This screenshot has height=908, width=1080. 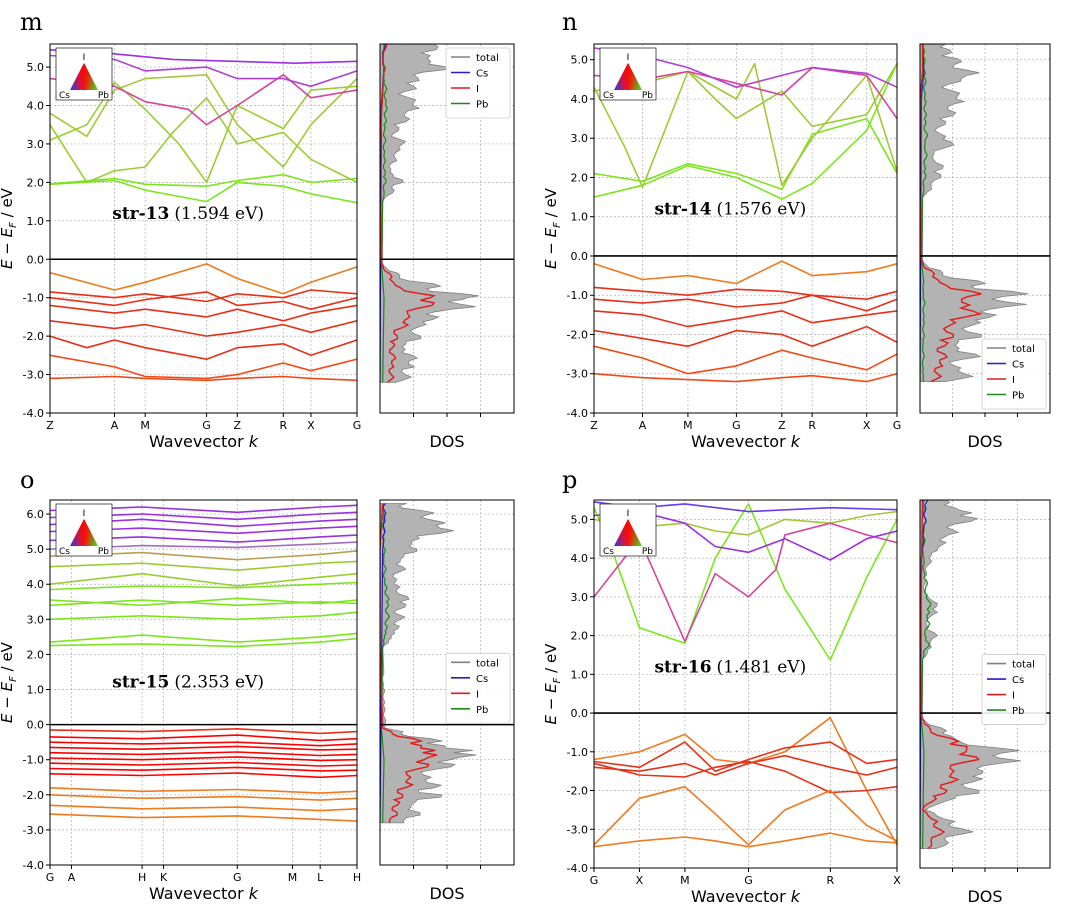 What do you see at coordinates (140, 683) in the screenshot?
I see `structure-name: str-15` at bounding box center [140, 683].